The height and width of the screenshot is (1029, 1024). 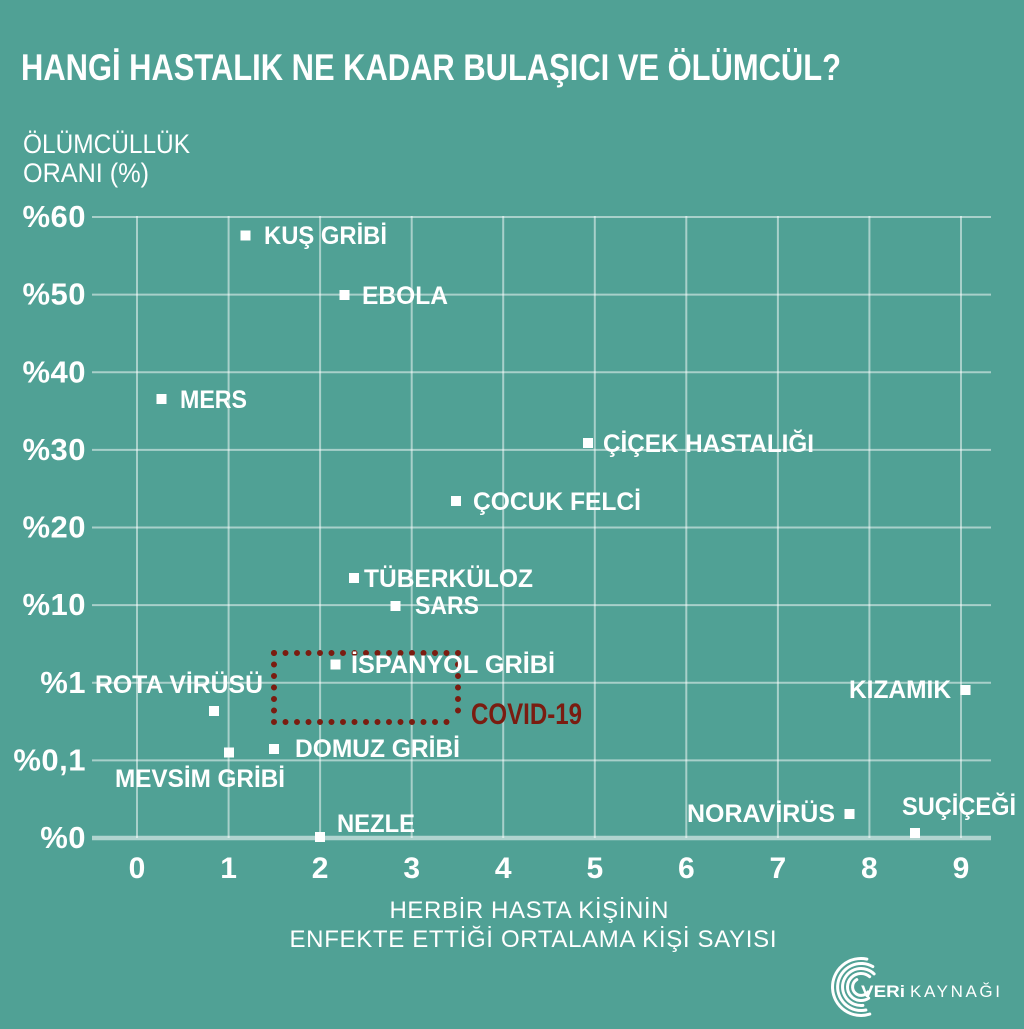 What do you see at coordinates (63, 837) in the screenshot?
I see `svg-text: %0` at bounding box center [63, 837].